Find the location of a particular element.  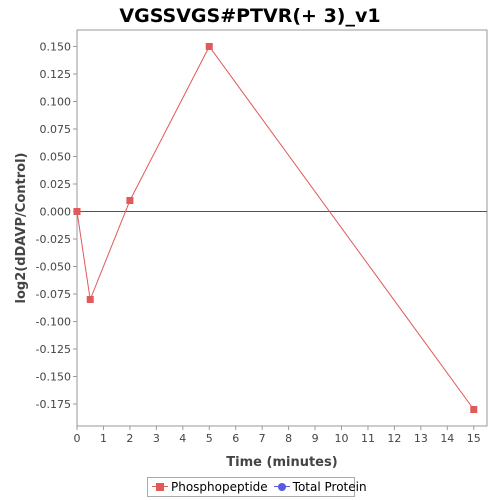

y-tick-label: 0.150 is located at coordinates (56, 47).